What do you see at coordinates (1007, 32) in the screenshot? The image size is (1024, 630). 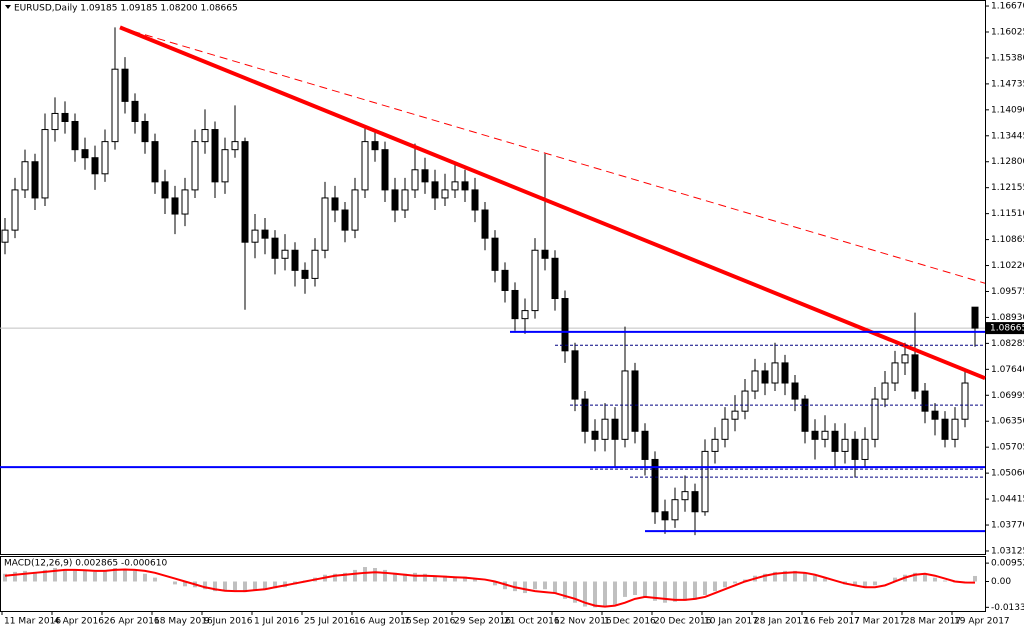 I see `y-tick-label: 1.16025` at bounding box center [1007, 32].